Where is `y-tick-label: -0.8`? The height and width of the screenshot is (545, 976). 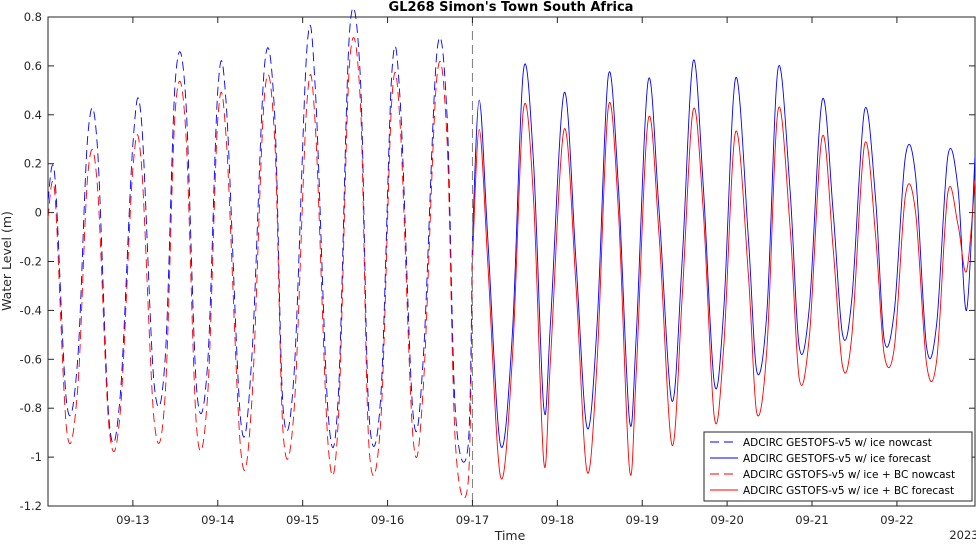 y-tick-label: -0.8 is located at coordinates (31, 408).